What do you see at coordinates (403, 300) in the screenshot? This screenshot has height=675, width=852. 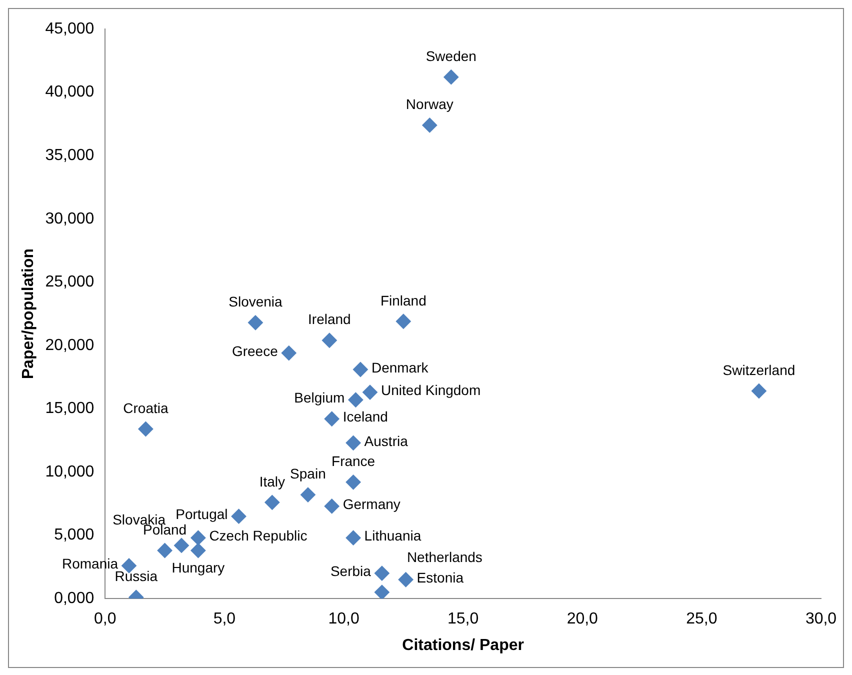 I see `annotation: Finland` at bounding box center [403, 300].